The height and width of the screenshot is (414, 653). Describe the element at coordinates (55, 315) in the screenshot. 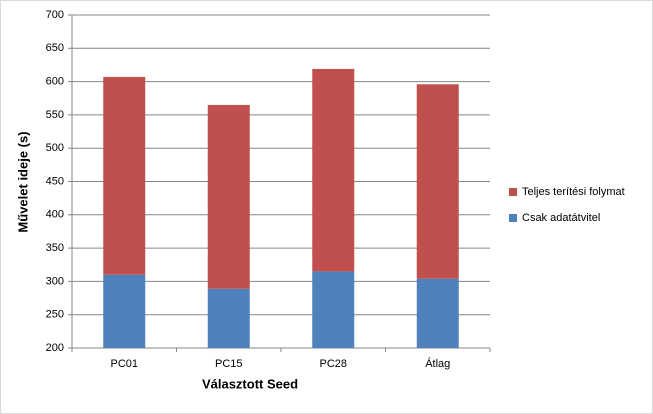

I see `y-tick-label: 250` at that location.